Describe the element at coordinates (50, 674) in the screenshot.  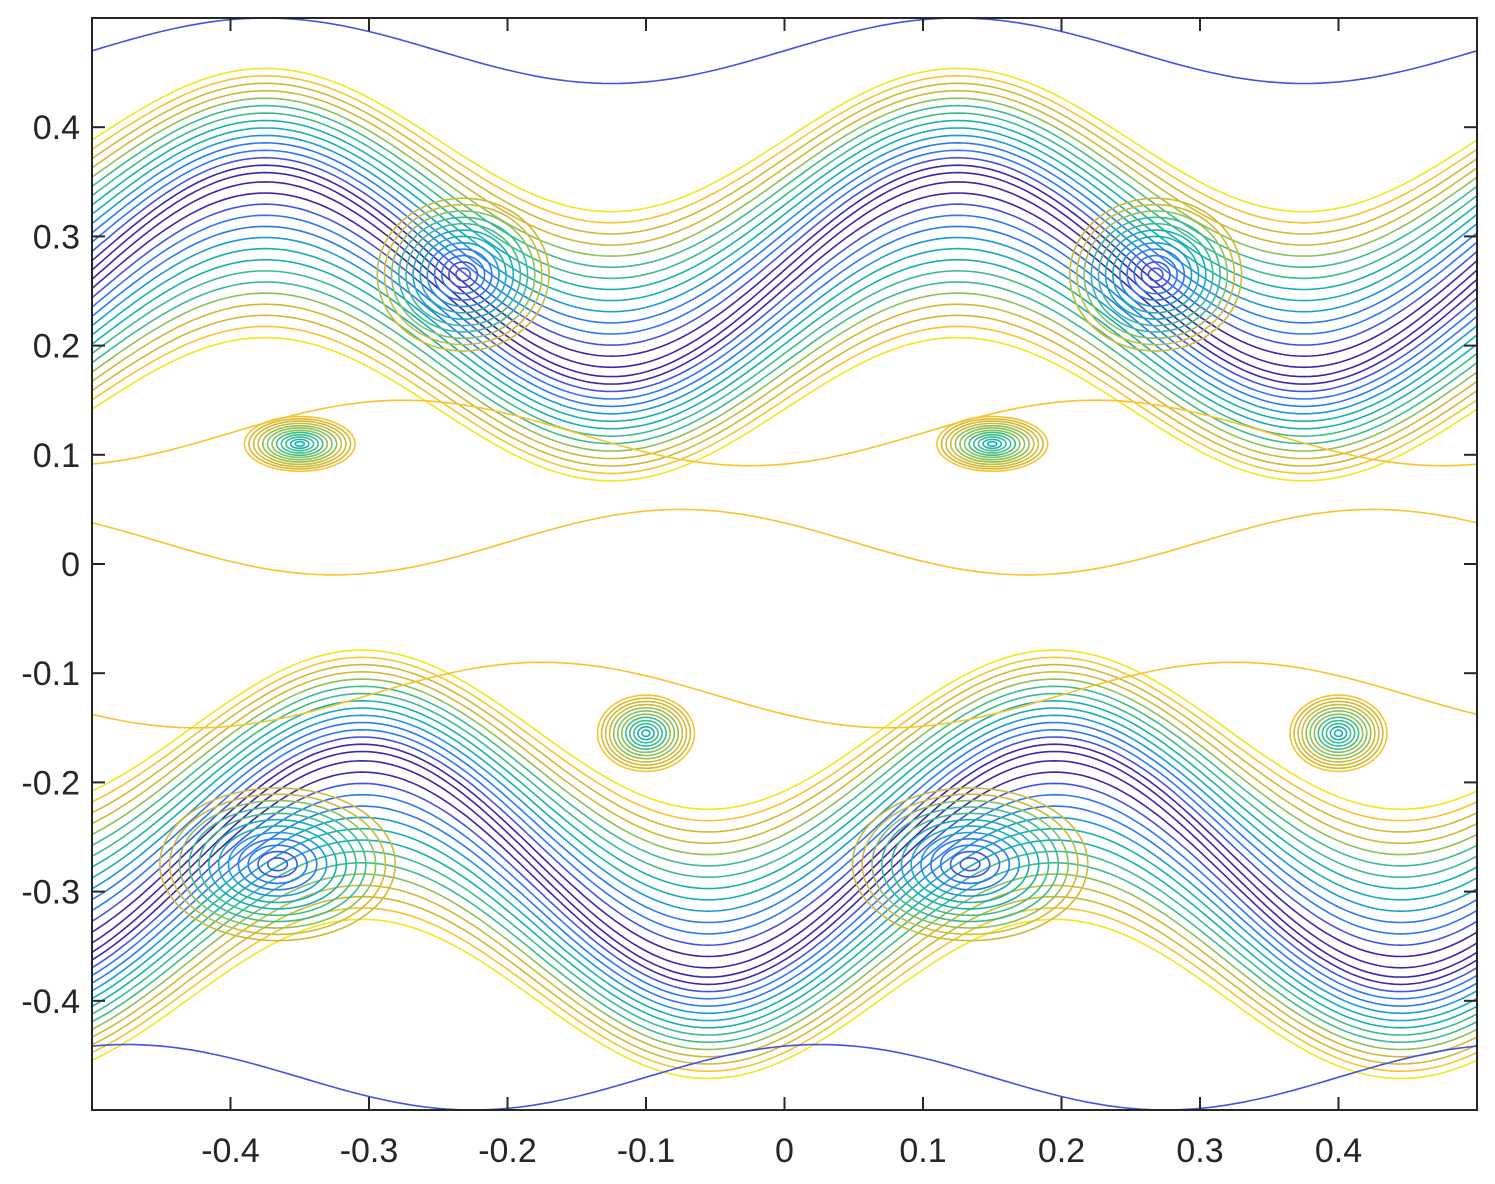
I see `y-tick-label: -0.1` at that location.